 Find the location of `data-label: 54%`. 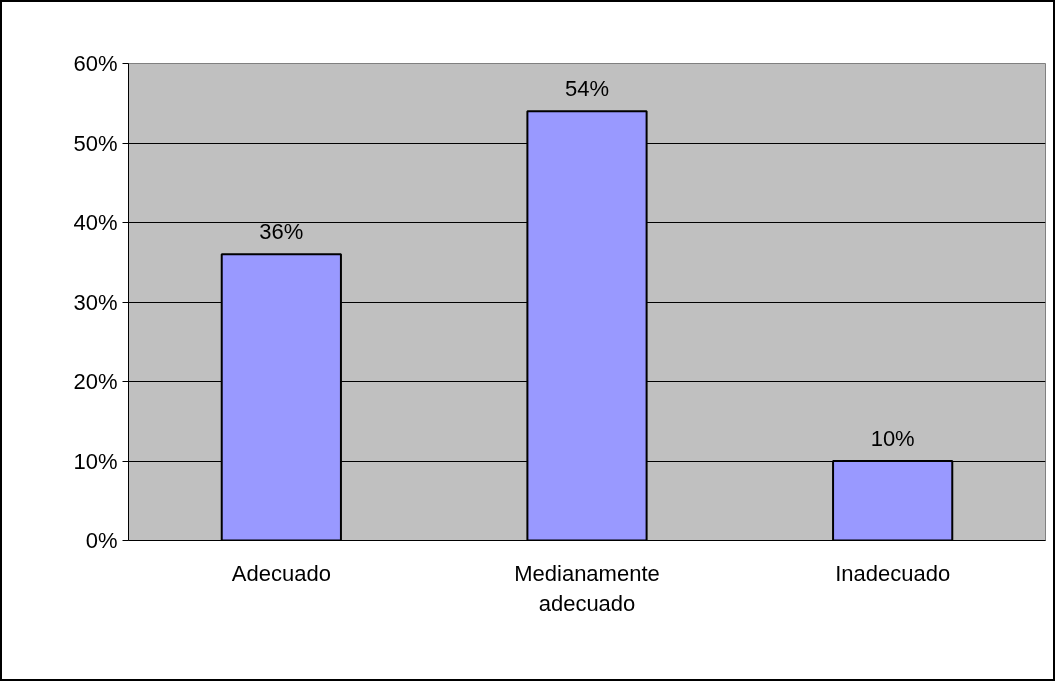

data-label: 54% is located at coordinates (587, 89).